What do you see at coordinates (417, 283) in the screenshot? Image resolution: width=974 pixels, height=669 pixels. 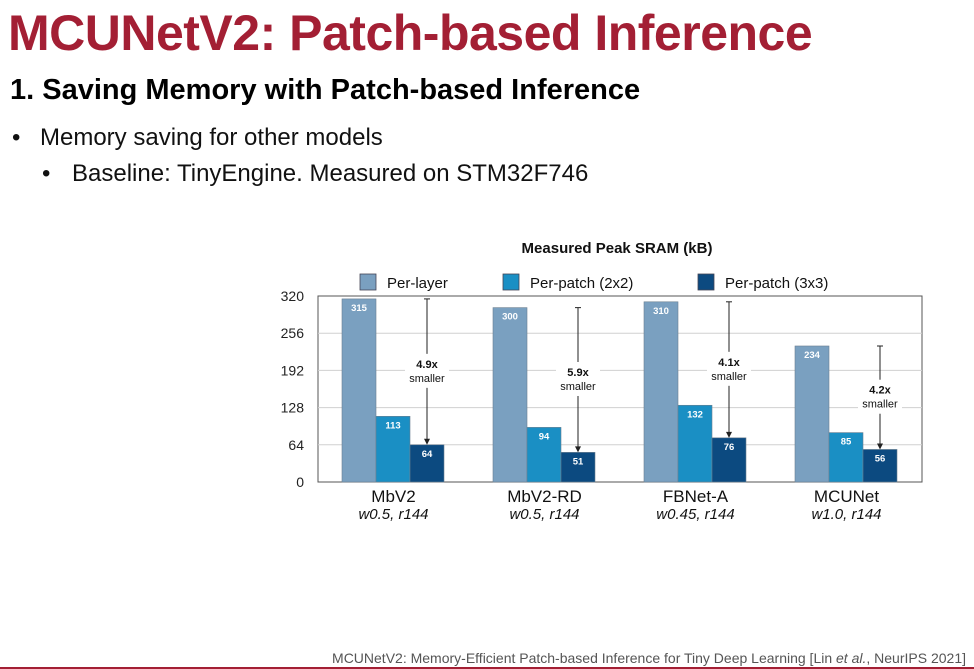 I see `legend-label: Per-layer` at bounding box center [417, 283].